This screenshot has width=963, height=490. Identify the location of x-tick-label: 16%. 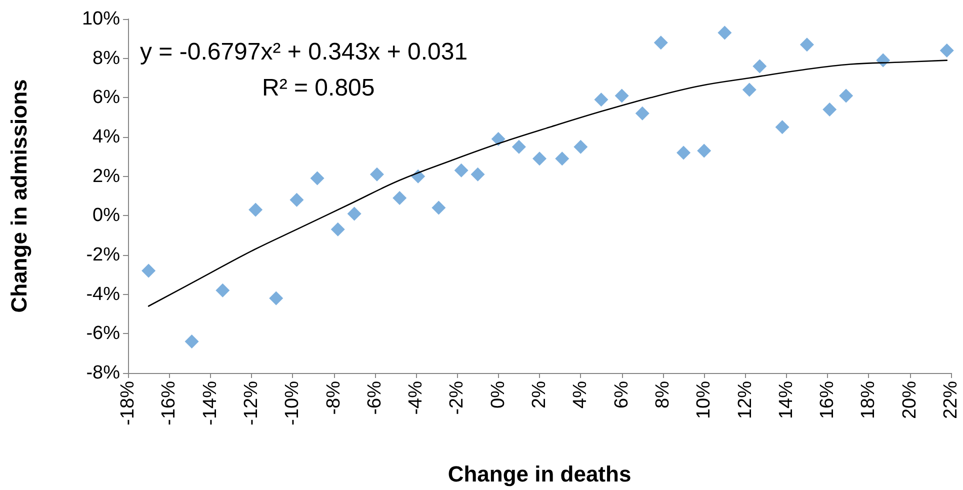
(827, 400).